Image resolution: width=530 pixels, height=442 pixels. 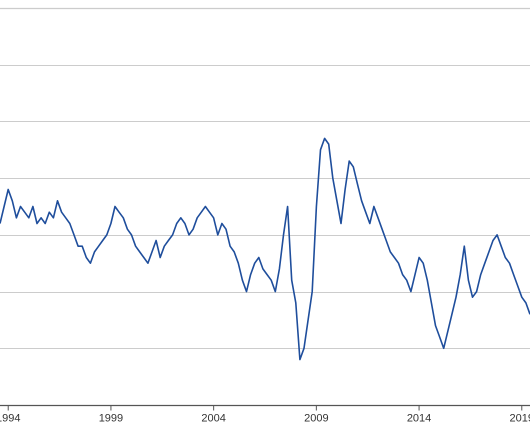 I want to click on x-axis-ticks: 1994 1999 2004 2009 2014 2019, so click(x=265, y=415).